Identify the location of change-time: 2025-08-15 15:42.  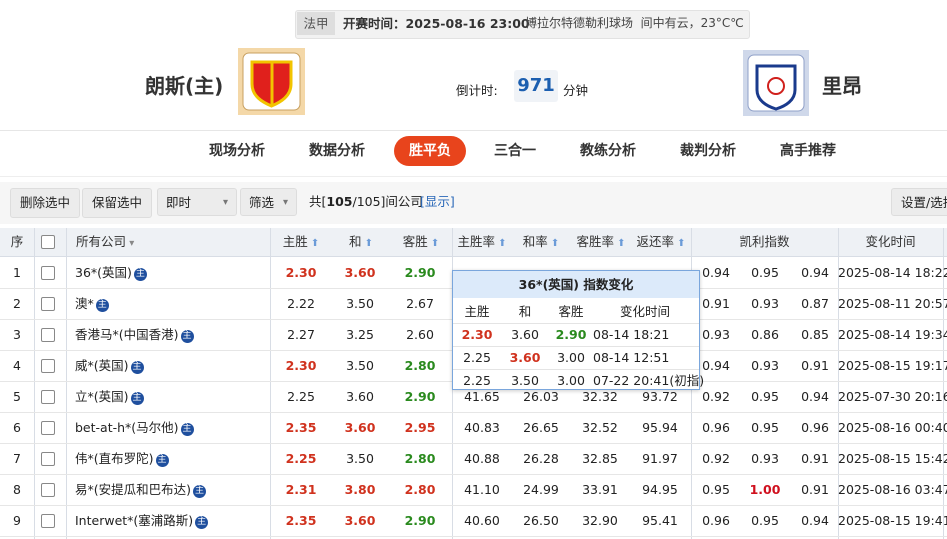
(892, 458).